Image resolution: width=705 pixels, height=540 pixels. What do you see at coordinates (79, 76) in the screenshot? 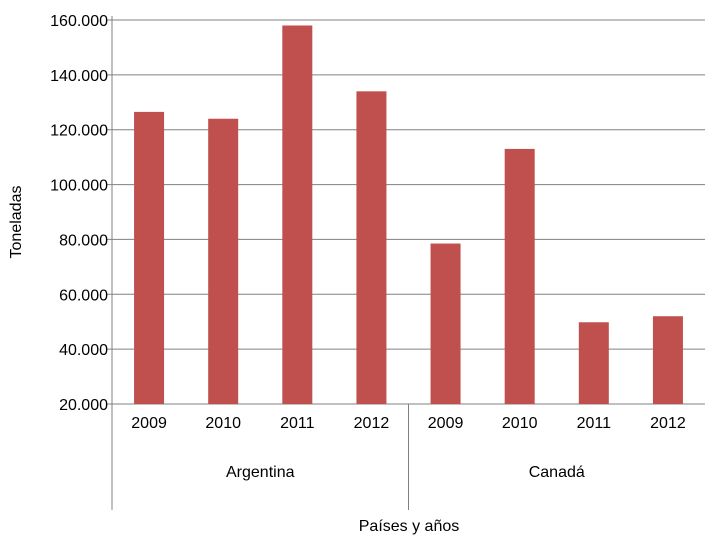
I see `y-tick-label: 140.000` at bounding box center [79, 76].